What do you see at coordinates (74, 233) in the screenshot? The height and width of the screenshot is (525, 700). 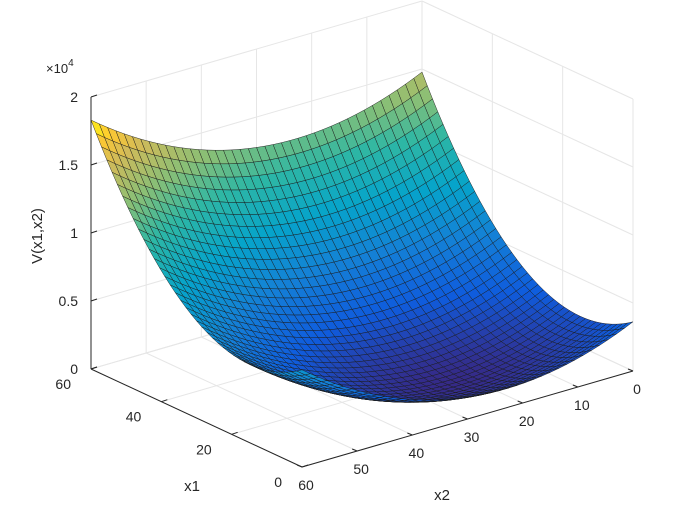 I see `z-tick-label: 1` at bounding box center [74, 233].